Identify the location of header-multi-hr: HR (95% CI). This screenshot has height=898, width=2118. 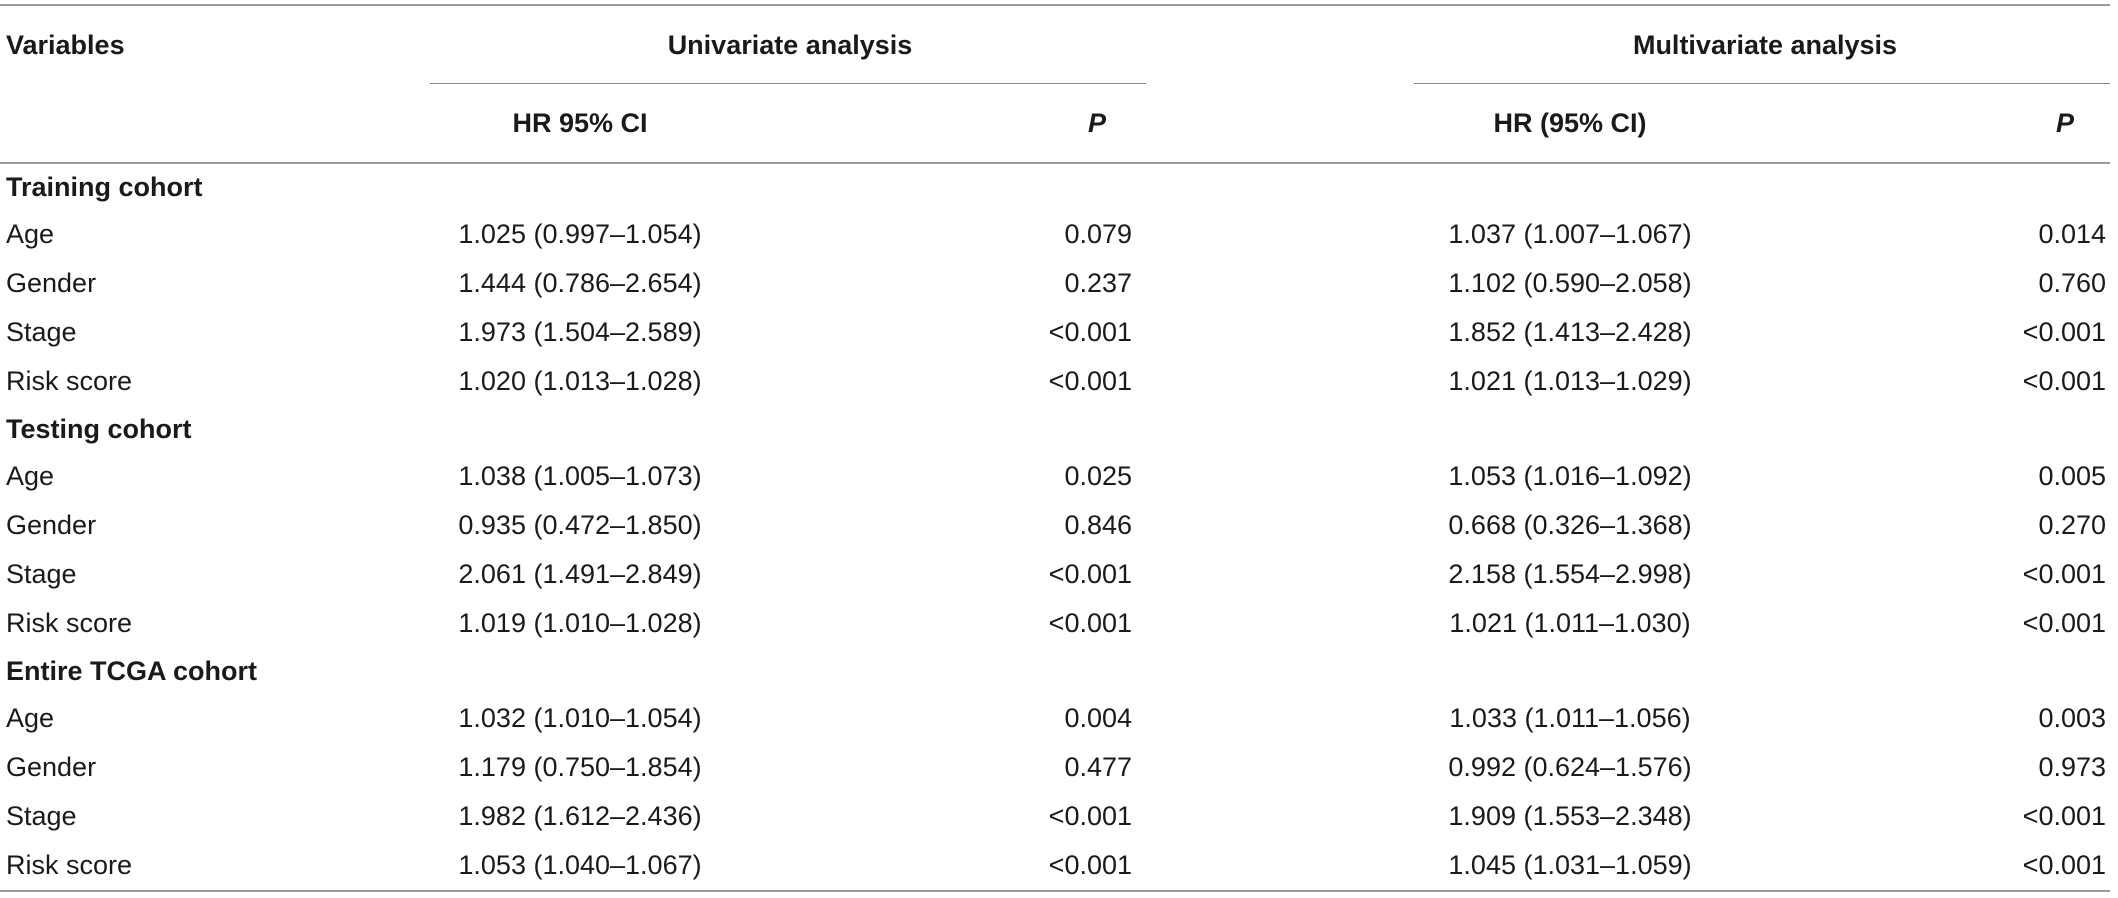
(1570, 124).